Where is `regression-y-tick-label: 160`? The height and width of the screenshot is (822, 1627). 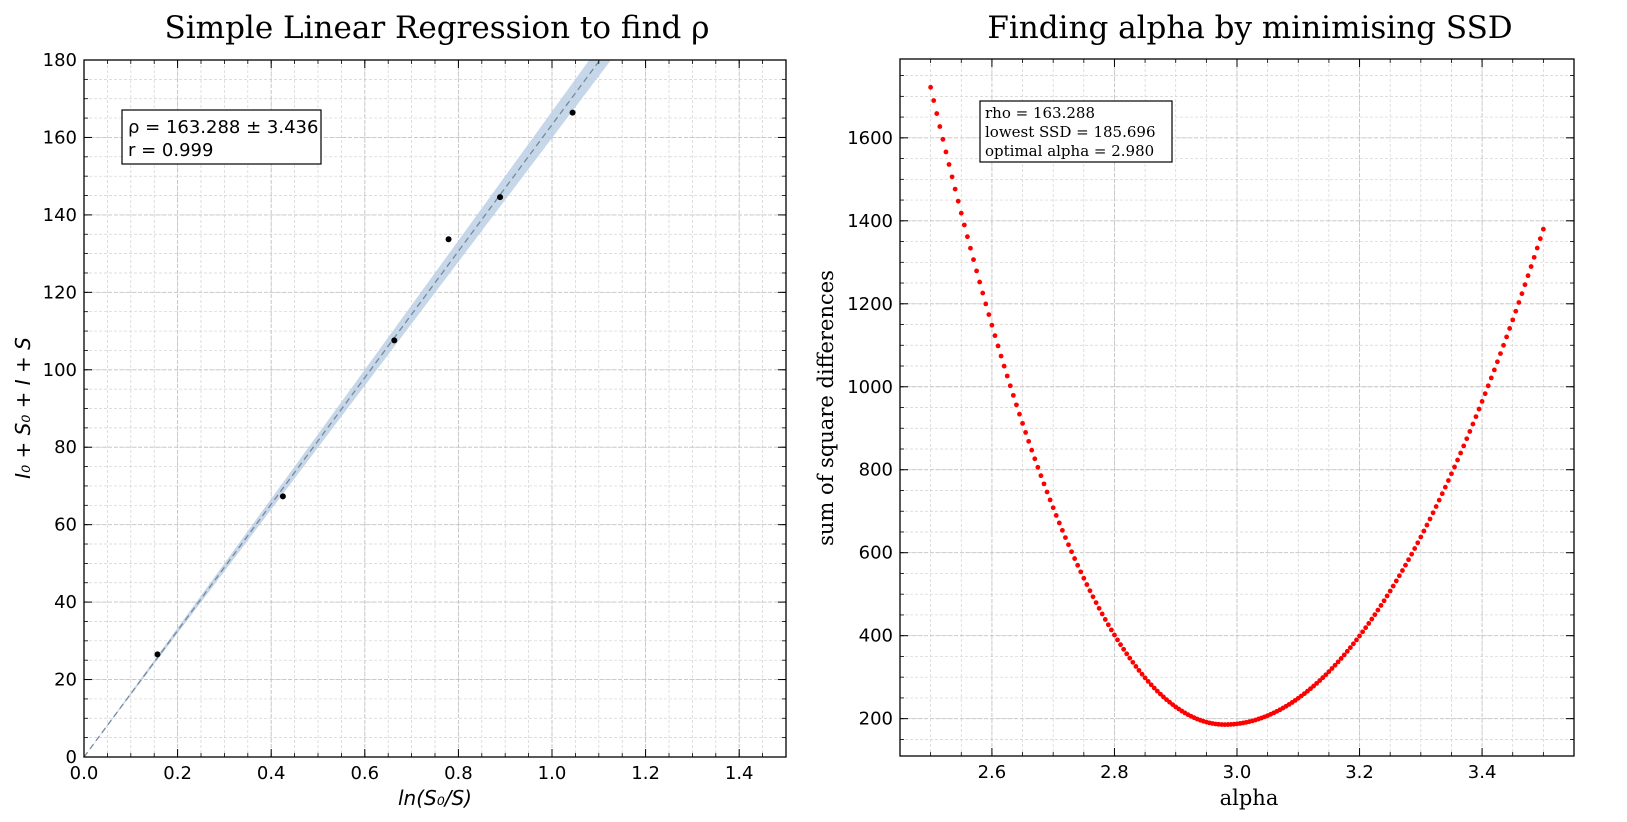 regression-y-tick-label: 160 is located at coordinates (60, 137).